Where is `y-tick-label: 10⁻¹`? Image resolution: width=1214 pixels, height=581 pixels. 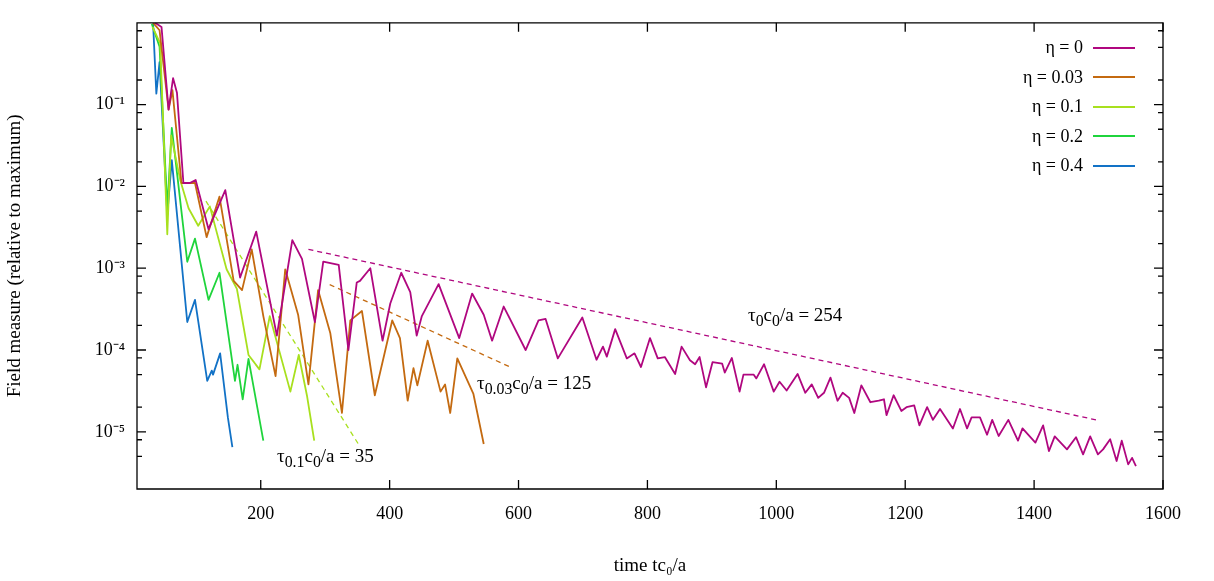 y-tick-label: 10⁻¹ is located at coordinates (110, 103).